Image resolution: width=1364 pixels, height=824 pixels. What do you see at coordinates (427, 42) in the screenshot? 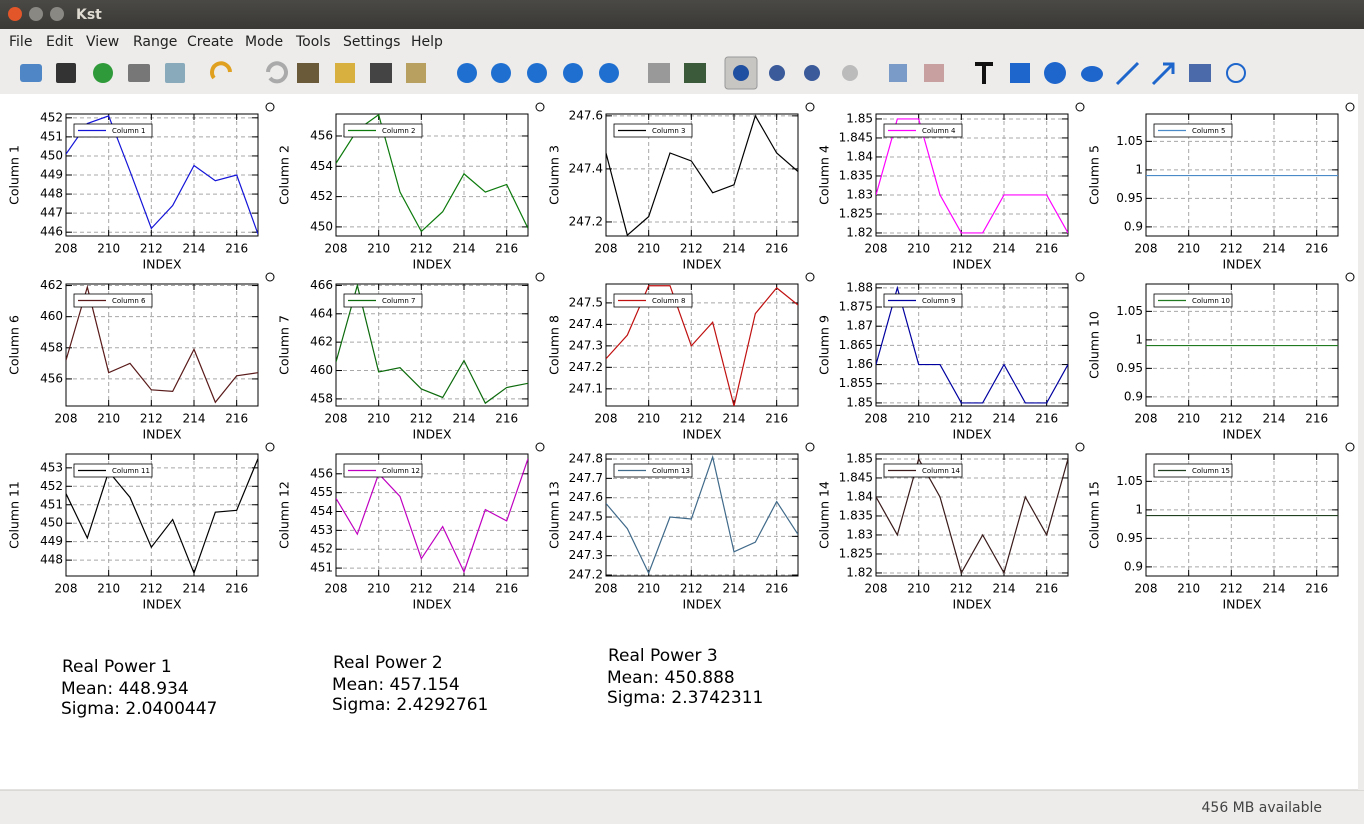
I see `menu-item: Help` at bounding box center [427, 42].